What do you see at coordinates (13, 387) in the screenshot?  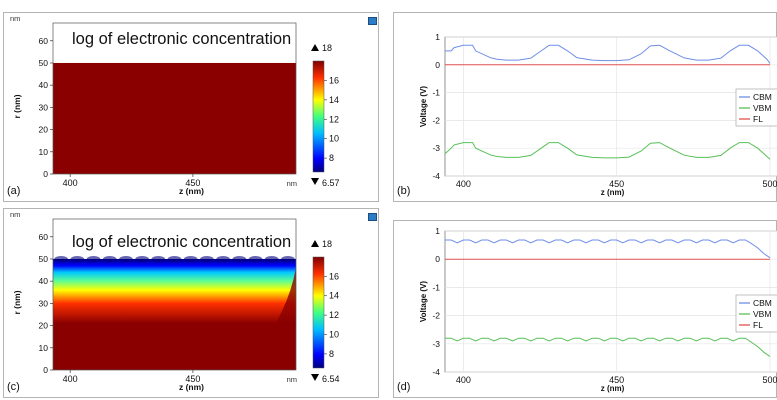 I see `panel-c-label: (c)` at bounding box center [13, 387].